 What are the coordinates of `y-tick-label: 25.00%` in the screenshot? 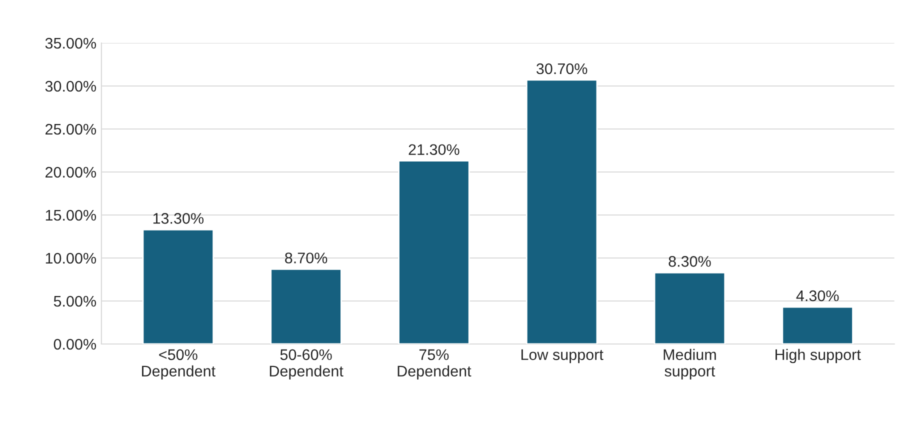 It's located at (71, 129).